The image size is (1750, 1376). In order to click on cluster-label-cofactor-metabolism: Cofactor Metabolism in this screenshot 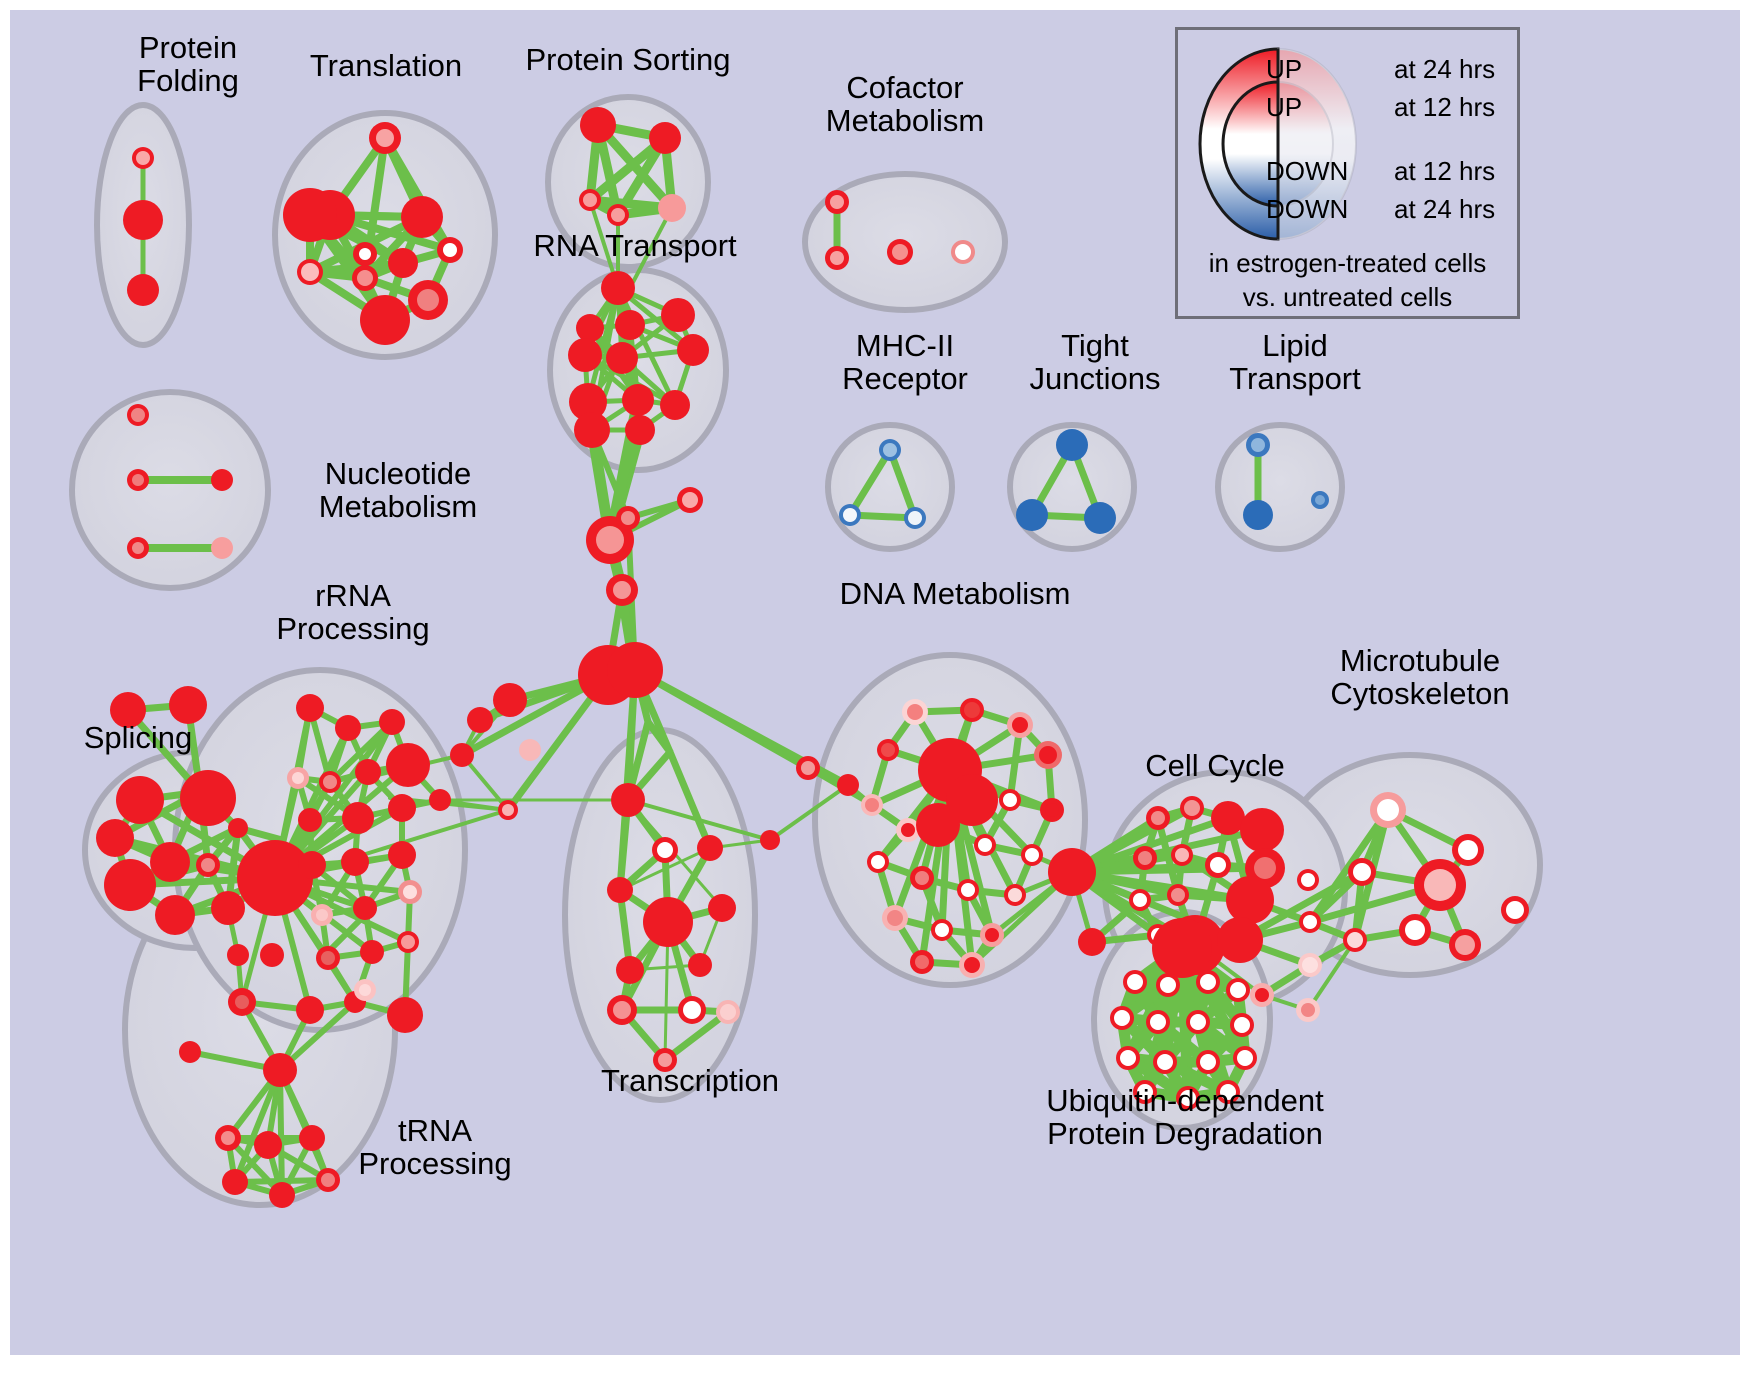, I will do `click(905, 104)`.